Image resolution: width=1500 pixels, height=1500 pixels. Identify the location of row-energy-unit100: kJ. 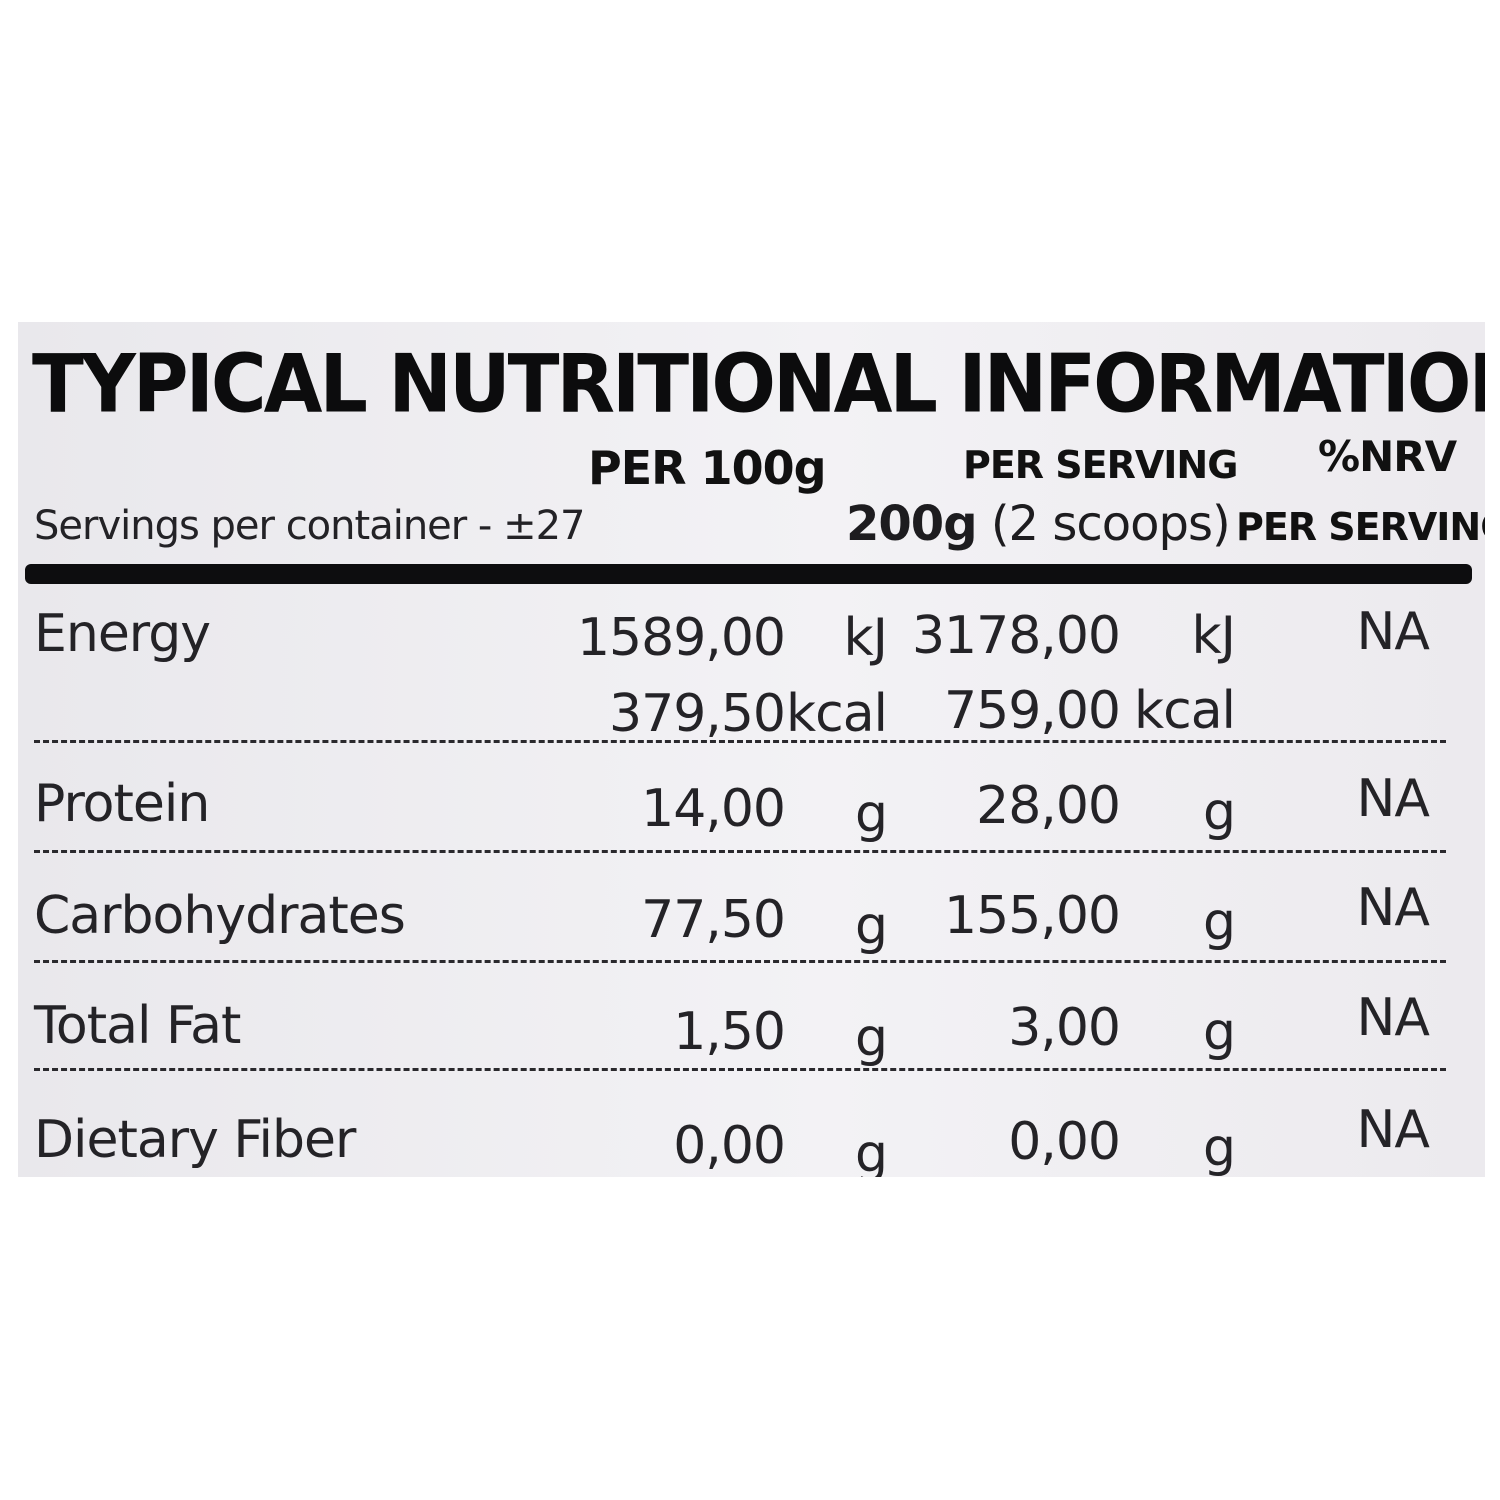
(865, 638).